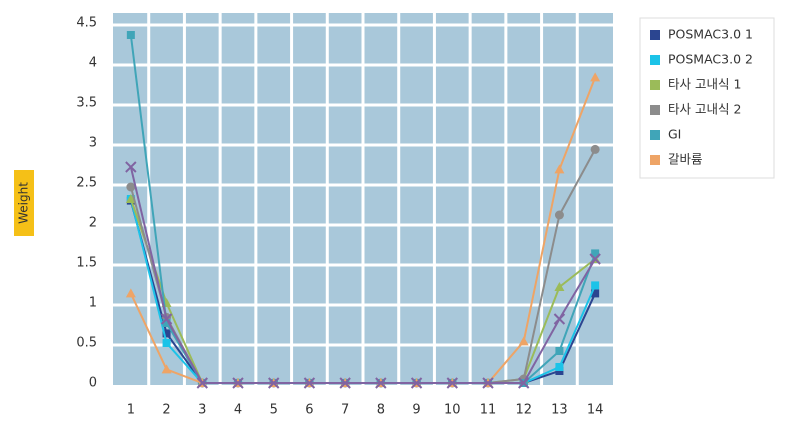 The image size is (788, 434). I want to click on x-tick-label: 3, so click(202, 410).